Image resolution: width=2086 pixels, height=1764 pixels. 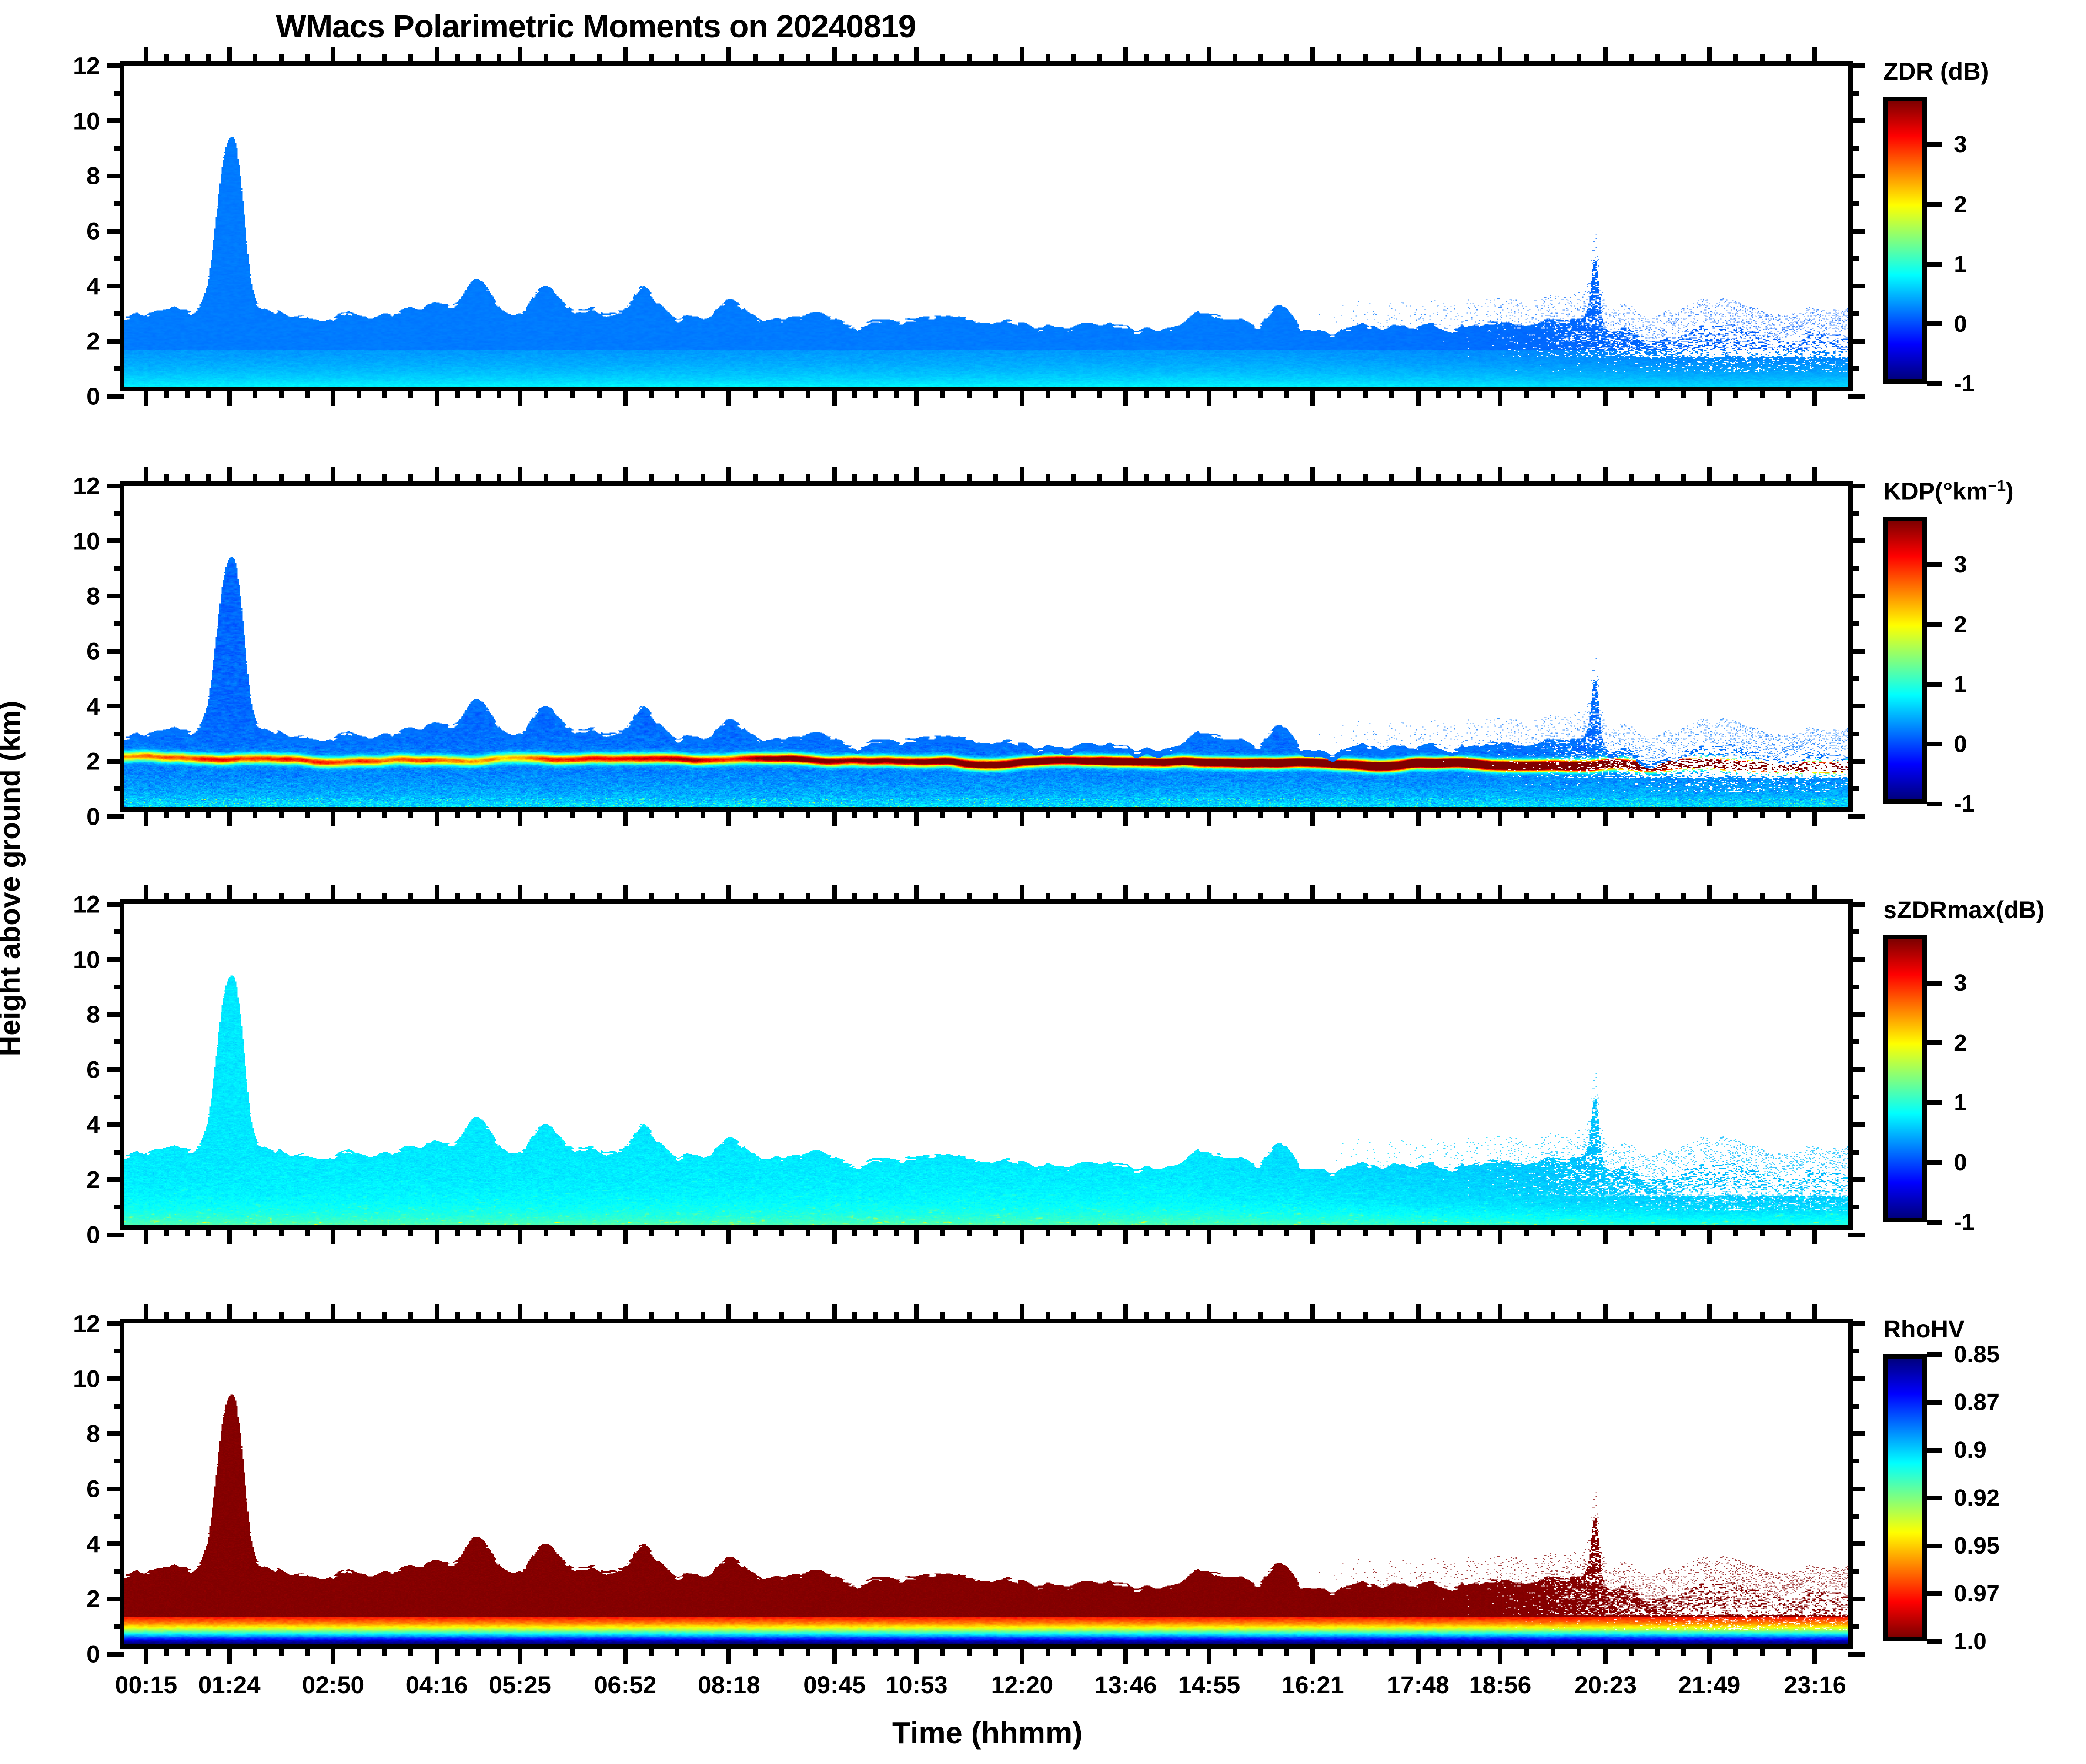 I want to click on colorbar-gradient-kdp, so click(x=1905, y=660).